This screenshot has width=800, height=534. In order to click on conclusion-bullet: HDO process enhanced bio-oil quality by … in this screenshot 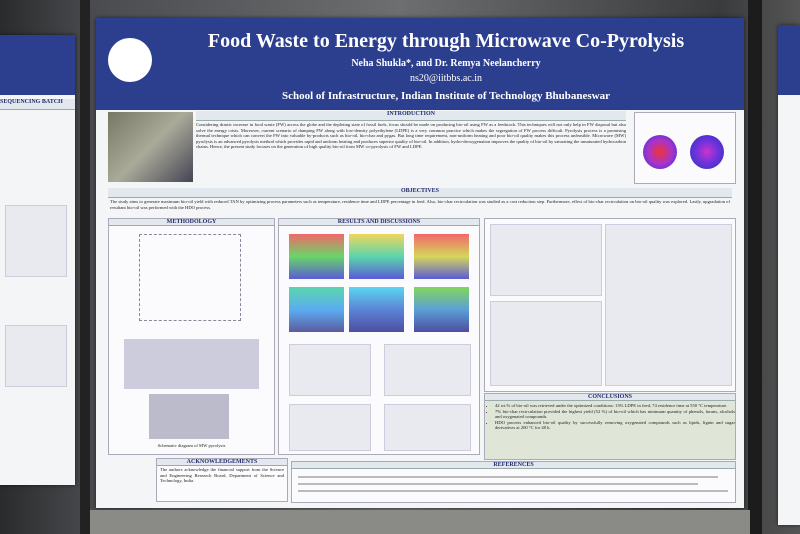, I will do `click(615, 425)`.